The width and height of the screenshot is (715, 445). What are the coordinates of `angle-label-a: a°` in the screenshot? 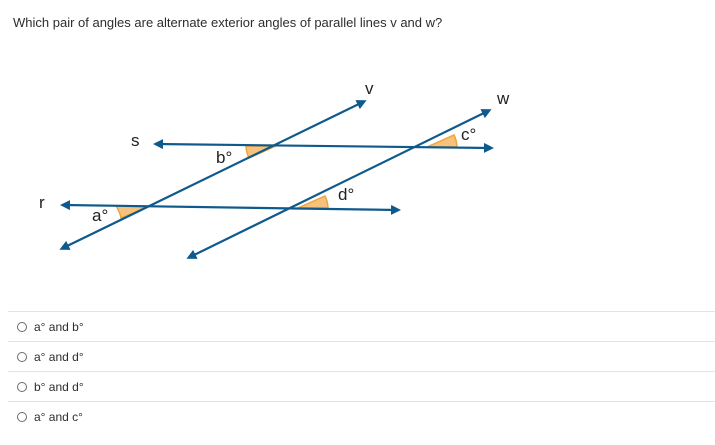 It's located at (100, 215).